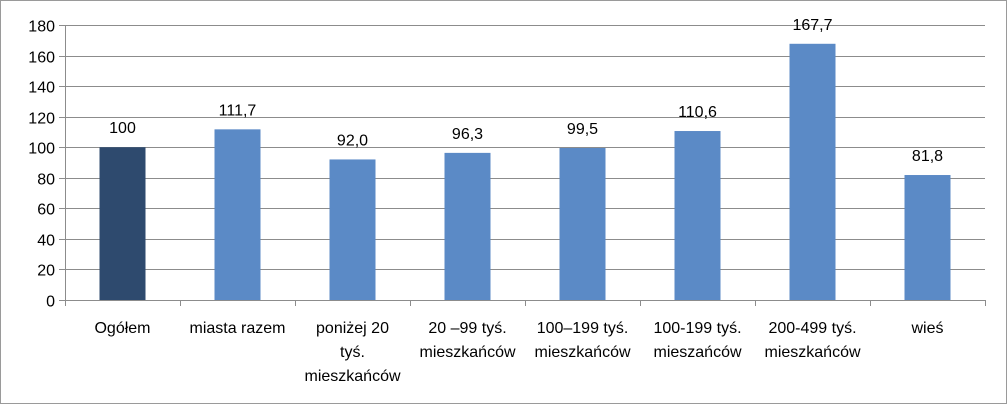  Describe the element at coordinates (697, 112) in the screenshot. I see `data-label: 110,6` at that location.